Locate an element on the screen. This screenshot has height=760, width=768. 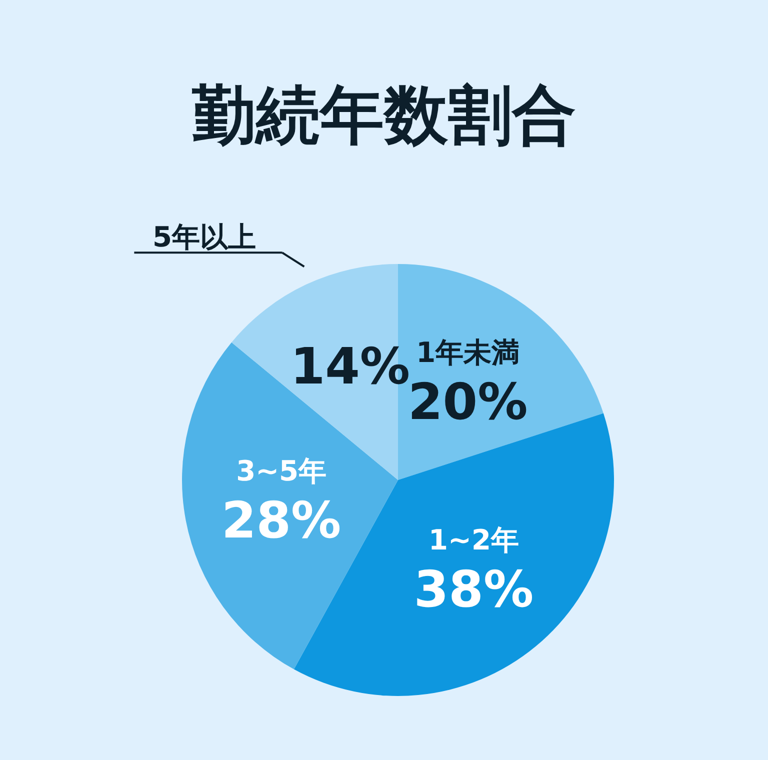
data-label: 20% is located at coordinates (468, 401).